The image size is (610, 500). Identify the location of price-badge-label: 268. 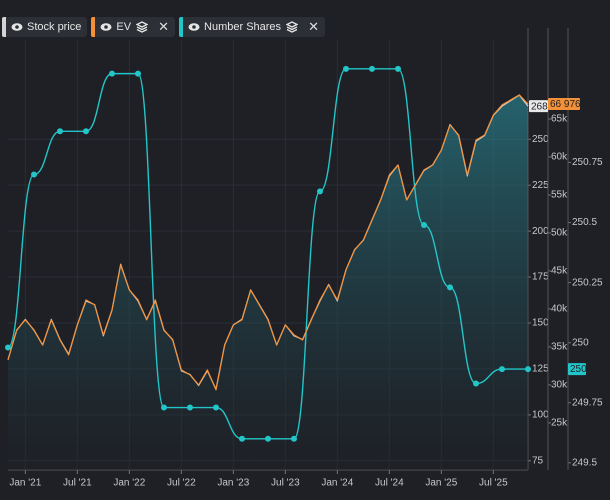
(539, 106).